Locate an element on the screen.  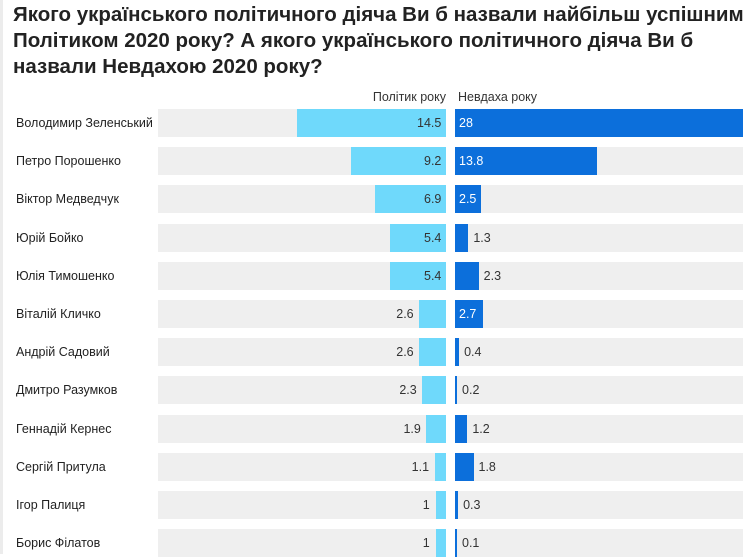
loser-value: 28 is located at coordinates (466, 123).